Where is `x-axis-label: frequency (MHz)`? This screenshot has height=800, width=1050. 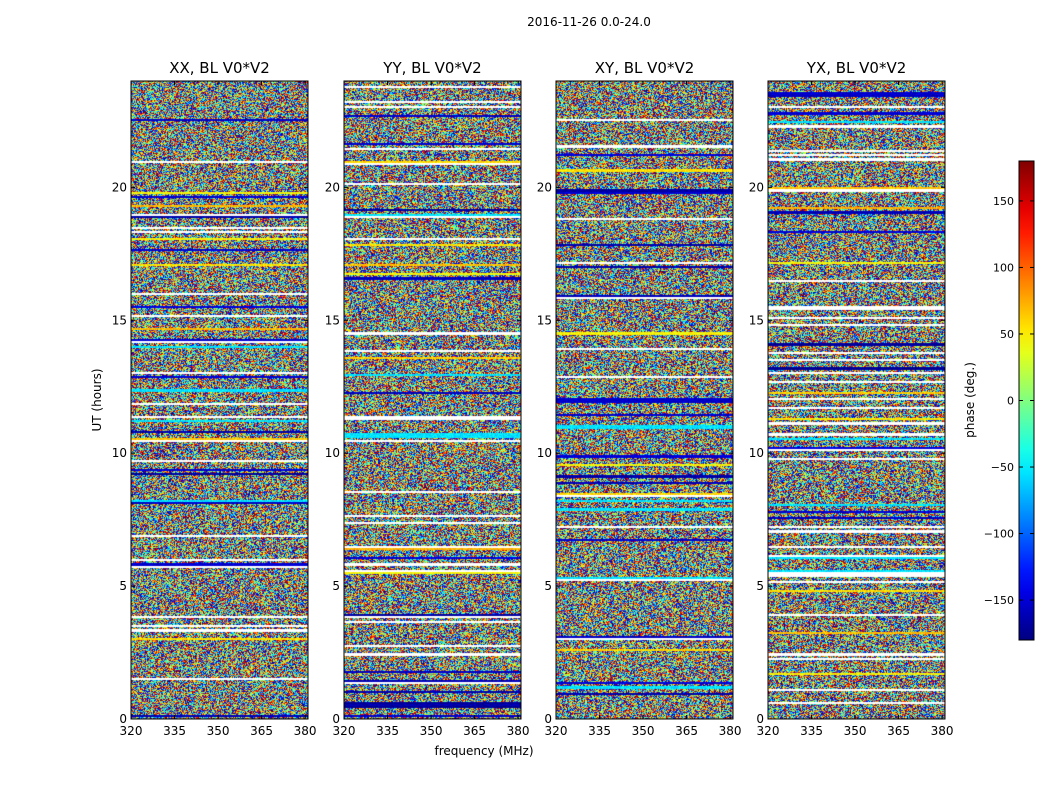
x-axis-label: frequency (MHz) is located at coordinates (483, 751).